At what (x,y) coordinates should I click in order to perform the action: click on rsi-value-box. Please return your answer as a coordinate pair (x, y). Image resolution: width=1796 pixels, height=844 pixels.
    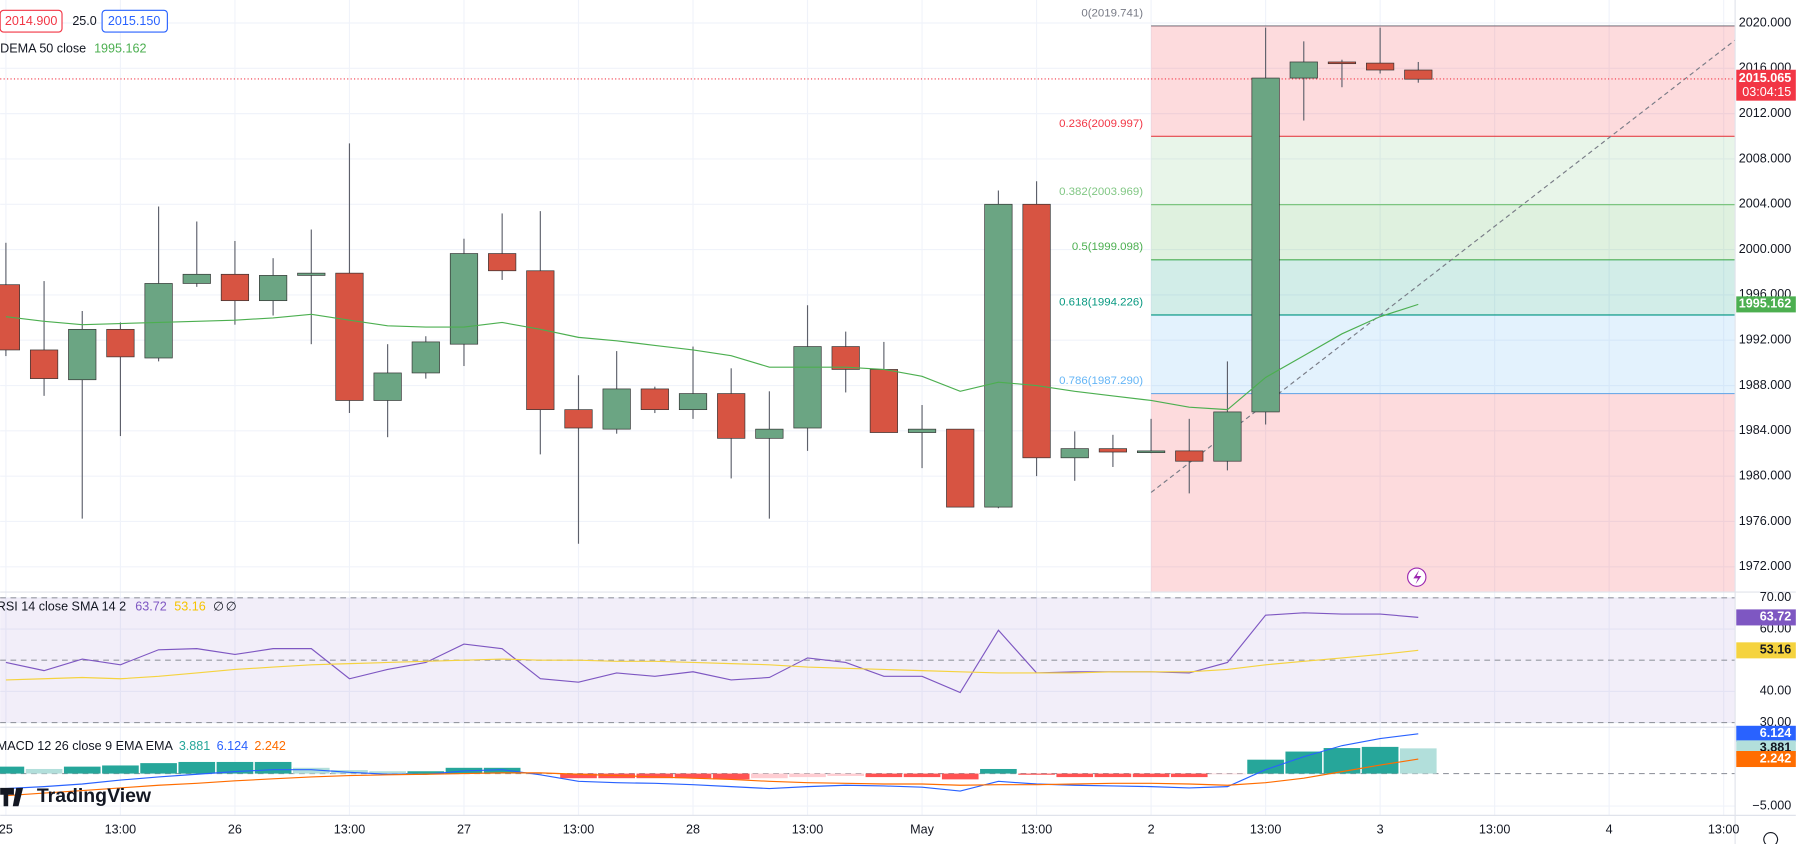
    Looking at the image, I should click on (1766, 617).